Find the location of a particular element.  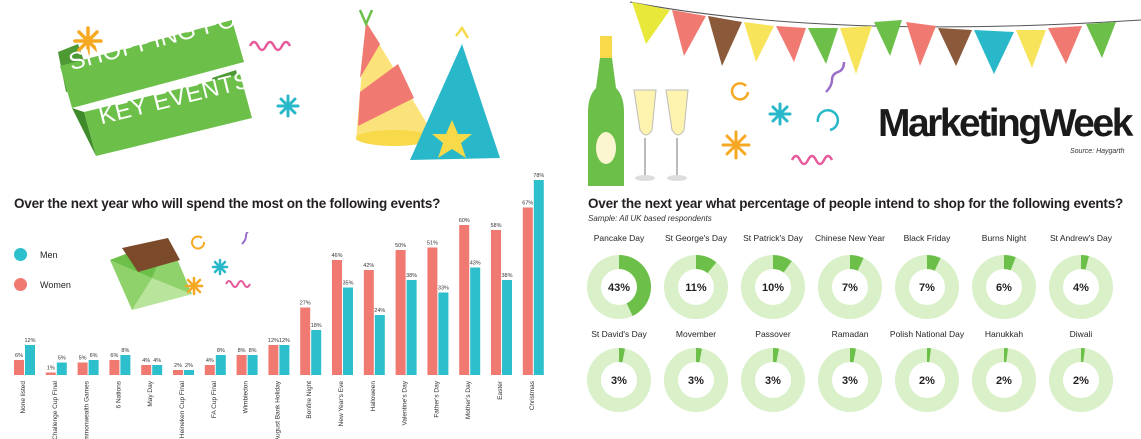

category-label: Bonfire Night is located at coordinates (309, 400).